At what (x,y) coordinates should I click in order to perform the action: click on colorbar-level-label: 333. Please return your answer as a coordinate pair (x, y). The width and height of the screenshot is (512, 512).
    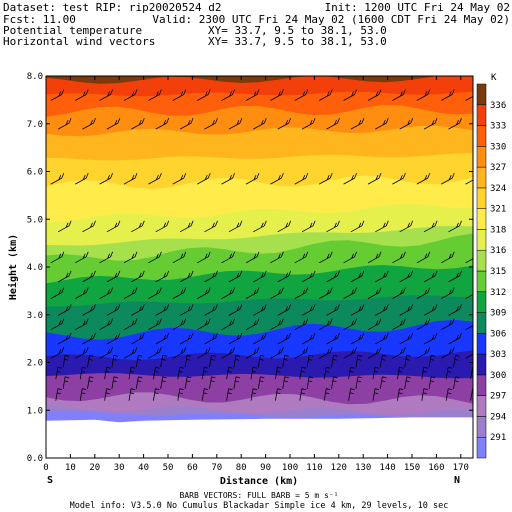
    Looking at the image, I should click on (498, 127).